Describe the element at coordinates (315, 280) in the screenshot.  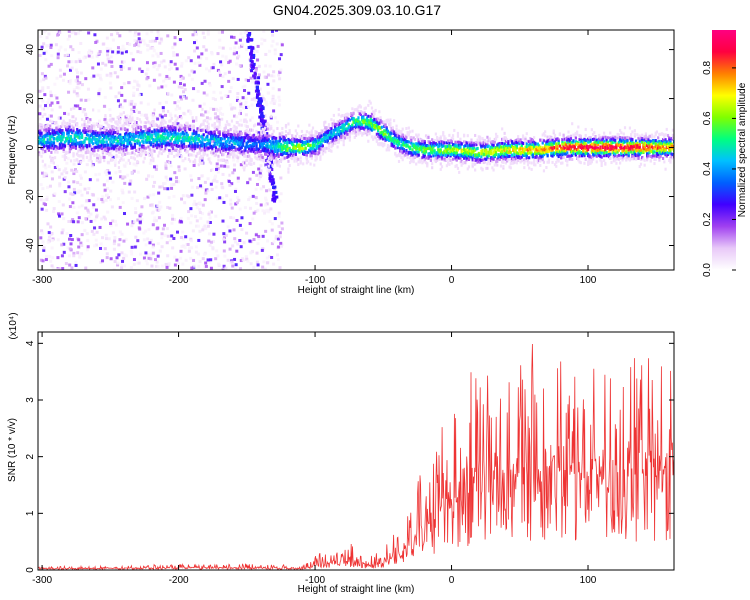
I see `spectrogram-x-tick-label: -100` at that location.